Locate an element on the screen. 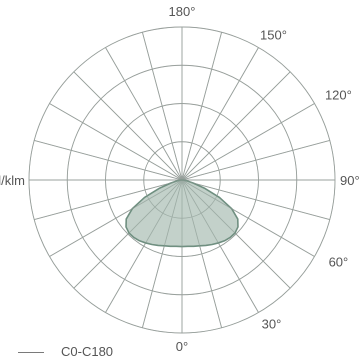  angle-label-180: 180° is located at coordinates (182, 11).